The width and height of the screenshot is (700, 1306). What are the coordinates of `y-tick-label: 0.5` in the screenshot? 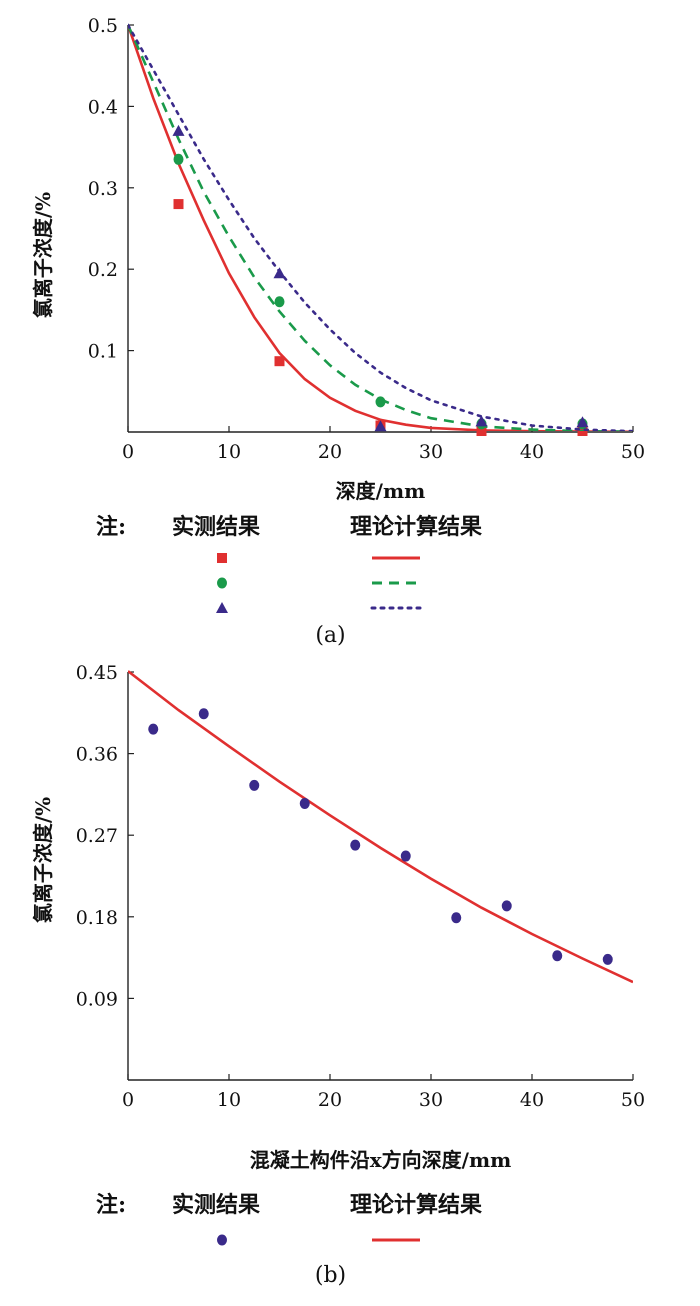 It's located at (103, 26).